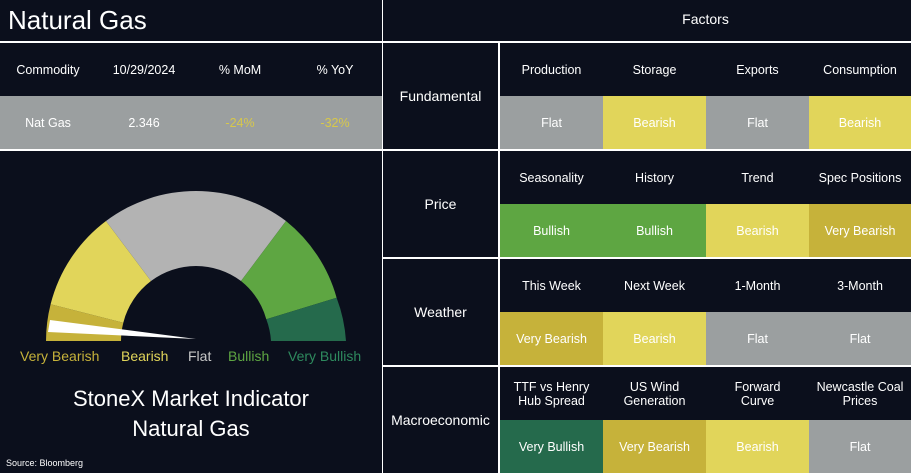 The height and width of the screenshot is (473, 911). I want to click on category-fundamental: Fundamental, so click(440, 96).